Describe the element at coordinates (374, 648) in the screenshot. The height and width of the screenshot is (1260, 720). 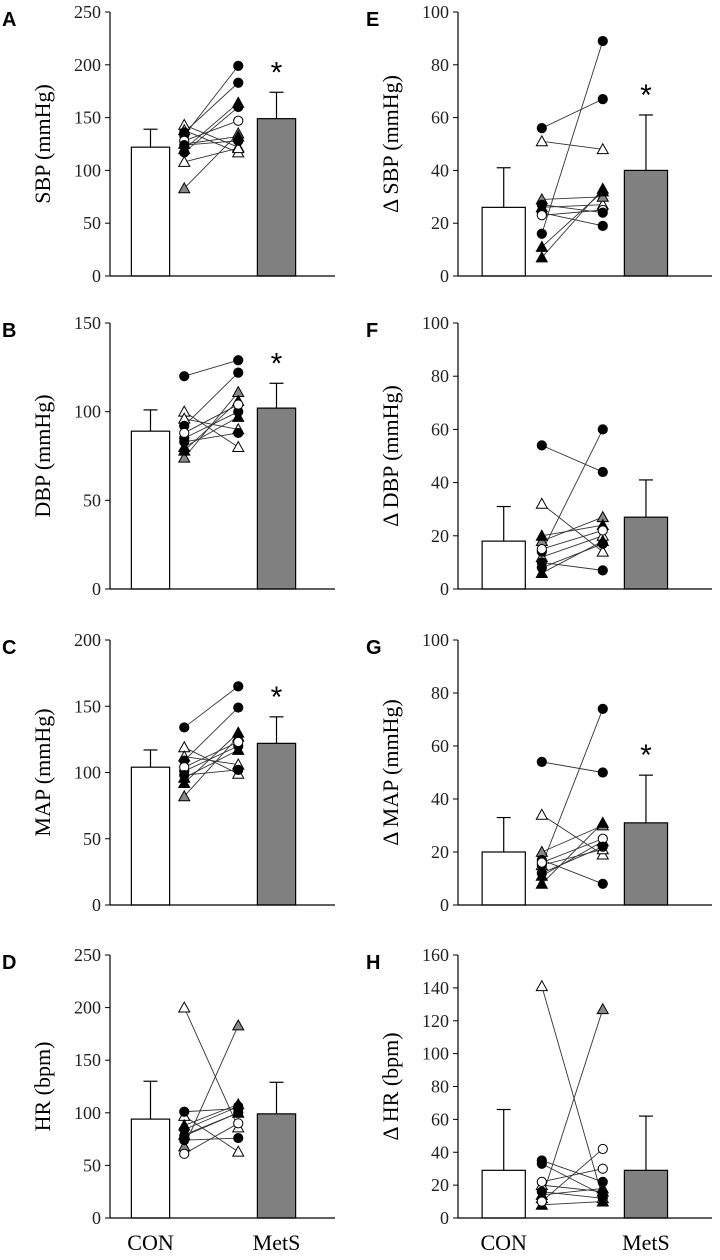
I see `panel-letter: G` at that location.